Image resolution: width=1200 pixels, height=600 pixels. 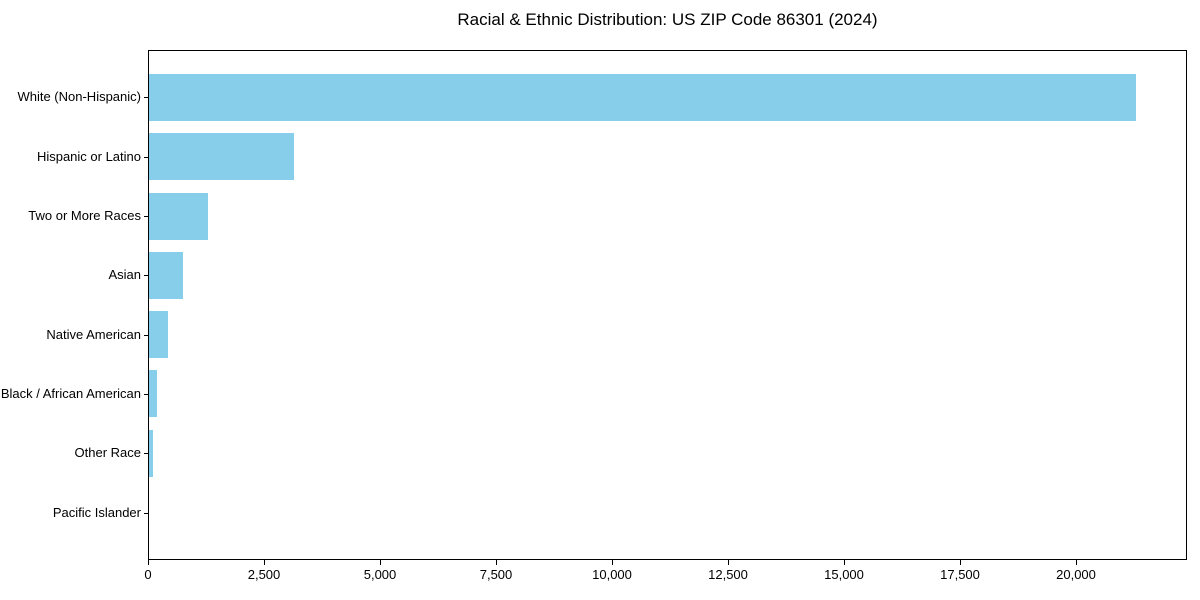 I want to click on y-axis-label: Native American, so click(x=93, y=334).